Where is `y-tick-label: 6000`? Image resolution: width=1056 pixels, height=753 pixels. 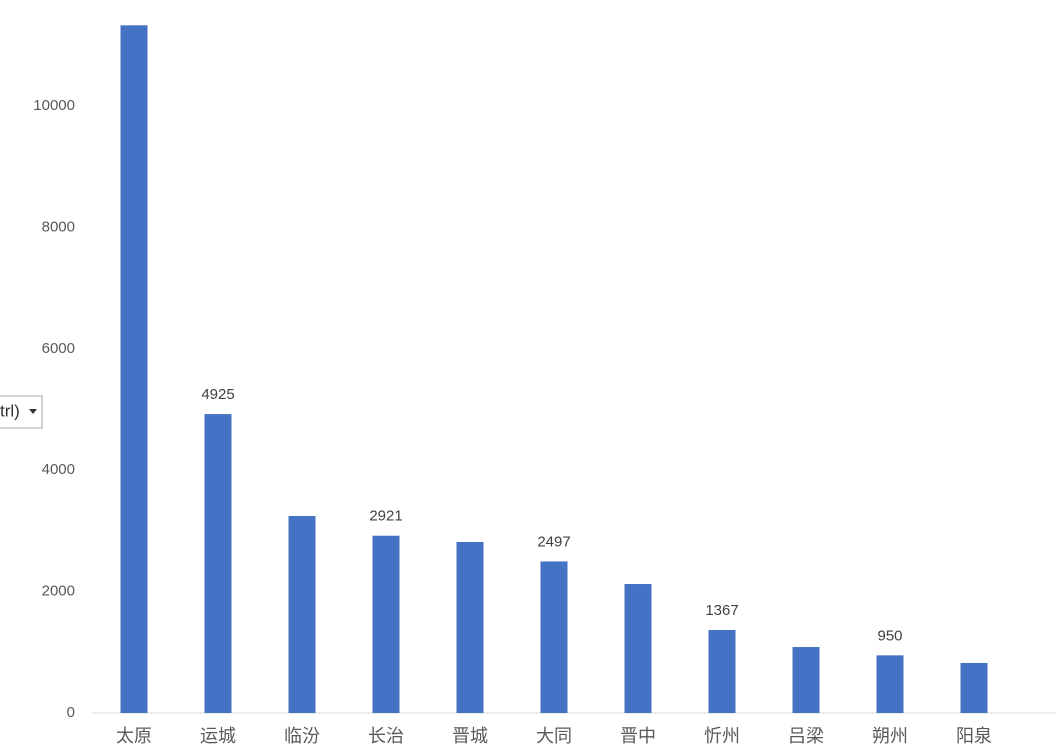 y-tick-label: 6000 is located at coordinates (58, 348).